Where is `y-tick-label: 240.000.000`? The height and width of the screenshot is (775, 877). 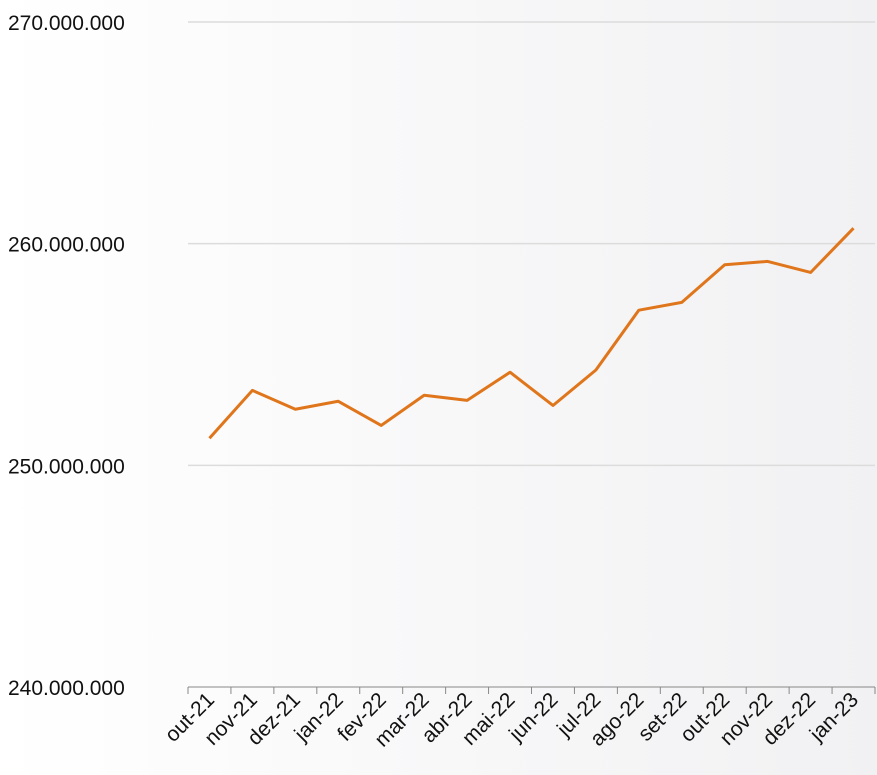 y-tick-label: 240.000.000 is located at coordinates (66, 688).